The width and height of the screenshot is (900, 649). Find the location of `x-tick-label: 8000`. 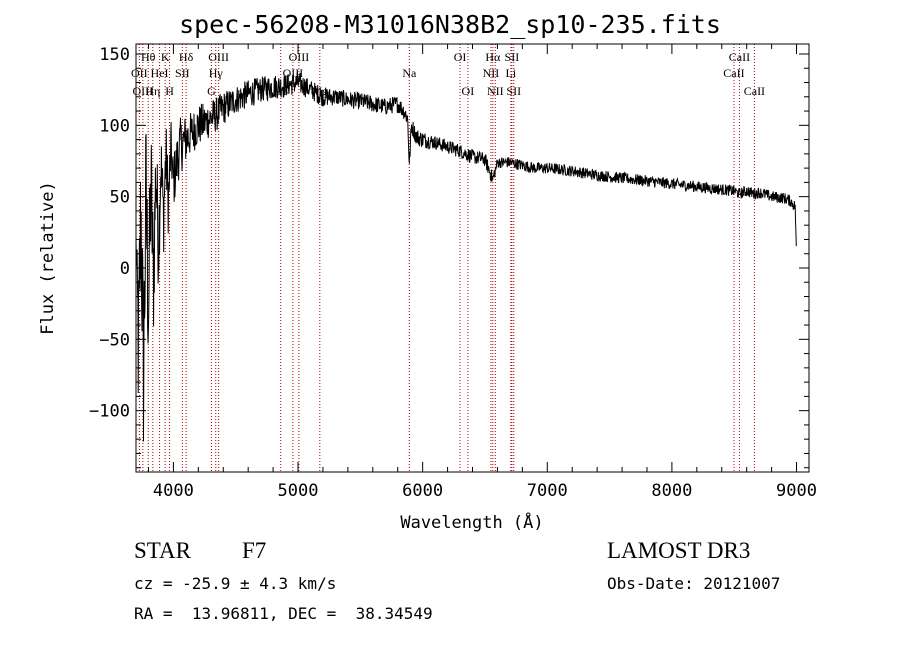

x-tick-label: 8000 is located at coordinates (671, 491).